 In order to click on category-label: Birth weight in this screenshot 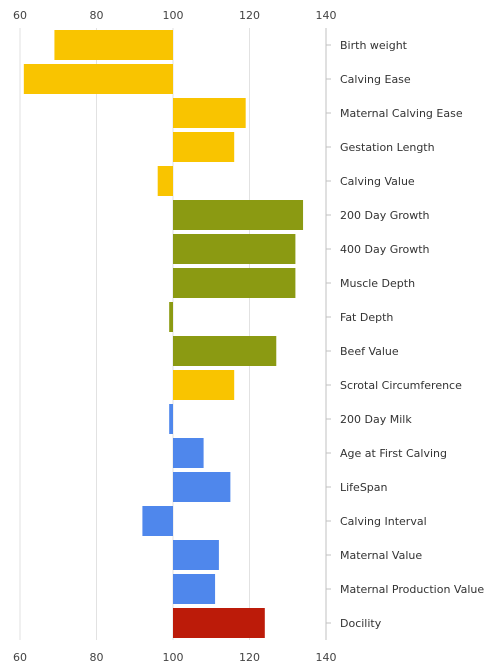, I will do `click(374, 45)`.